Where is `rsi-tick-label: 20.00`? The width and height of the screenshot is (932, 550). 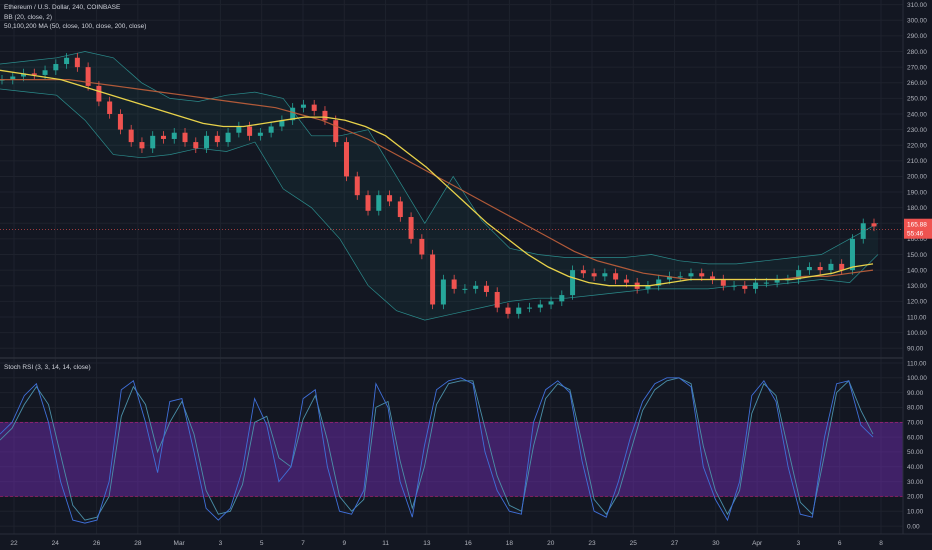 rsi-tick-label: 20.00 is located at coordinates (915, 497).